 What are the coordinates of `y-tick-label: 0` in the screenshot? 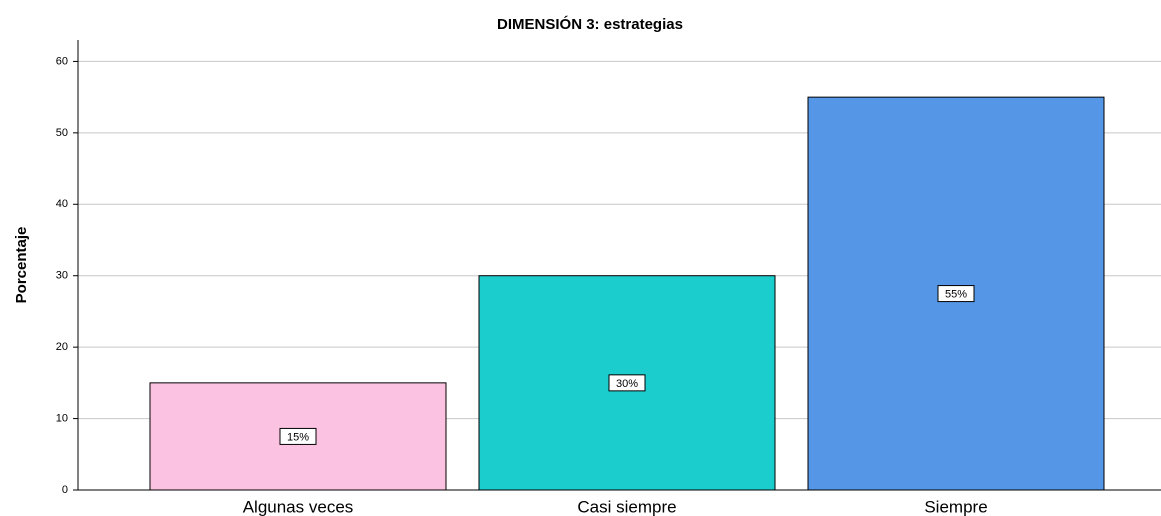 It's located at (65, 490).